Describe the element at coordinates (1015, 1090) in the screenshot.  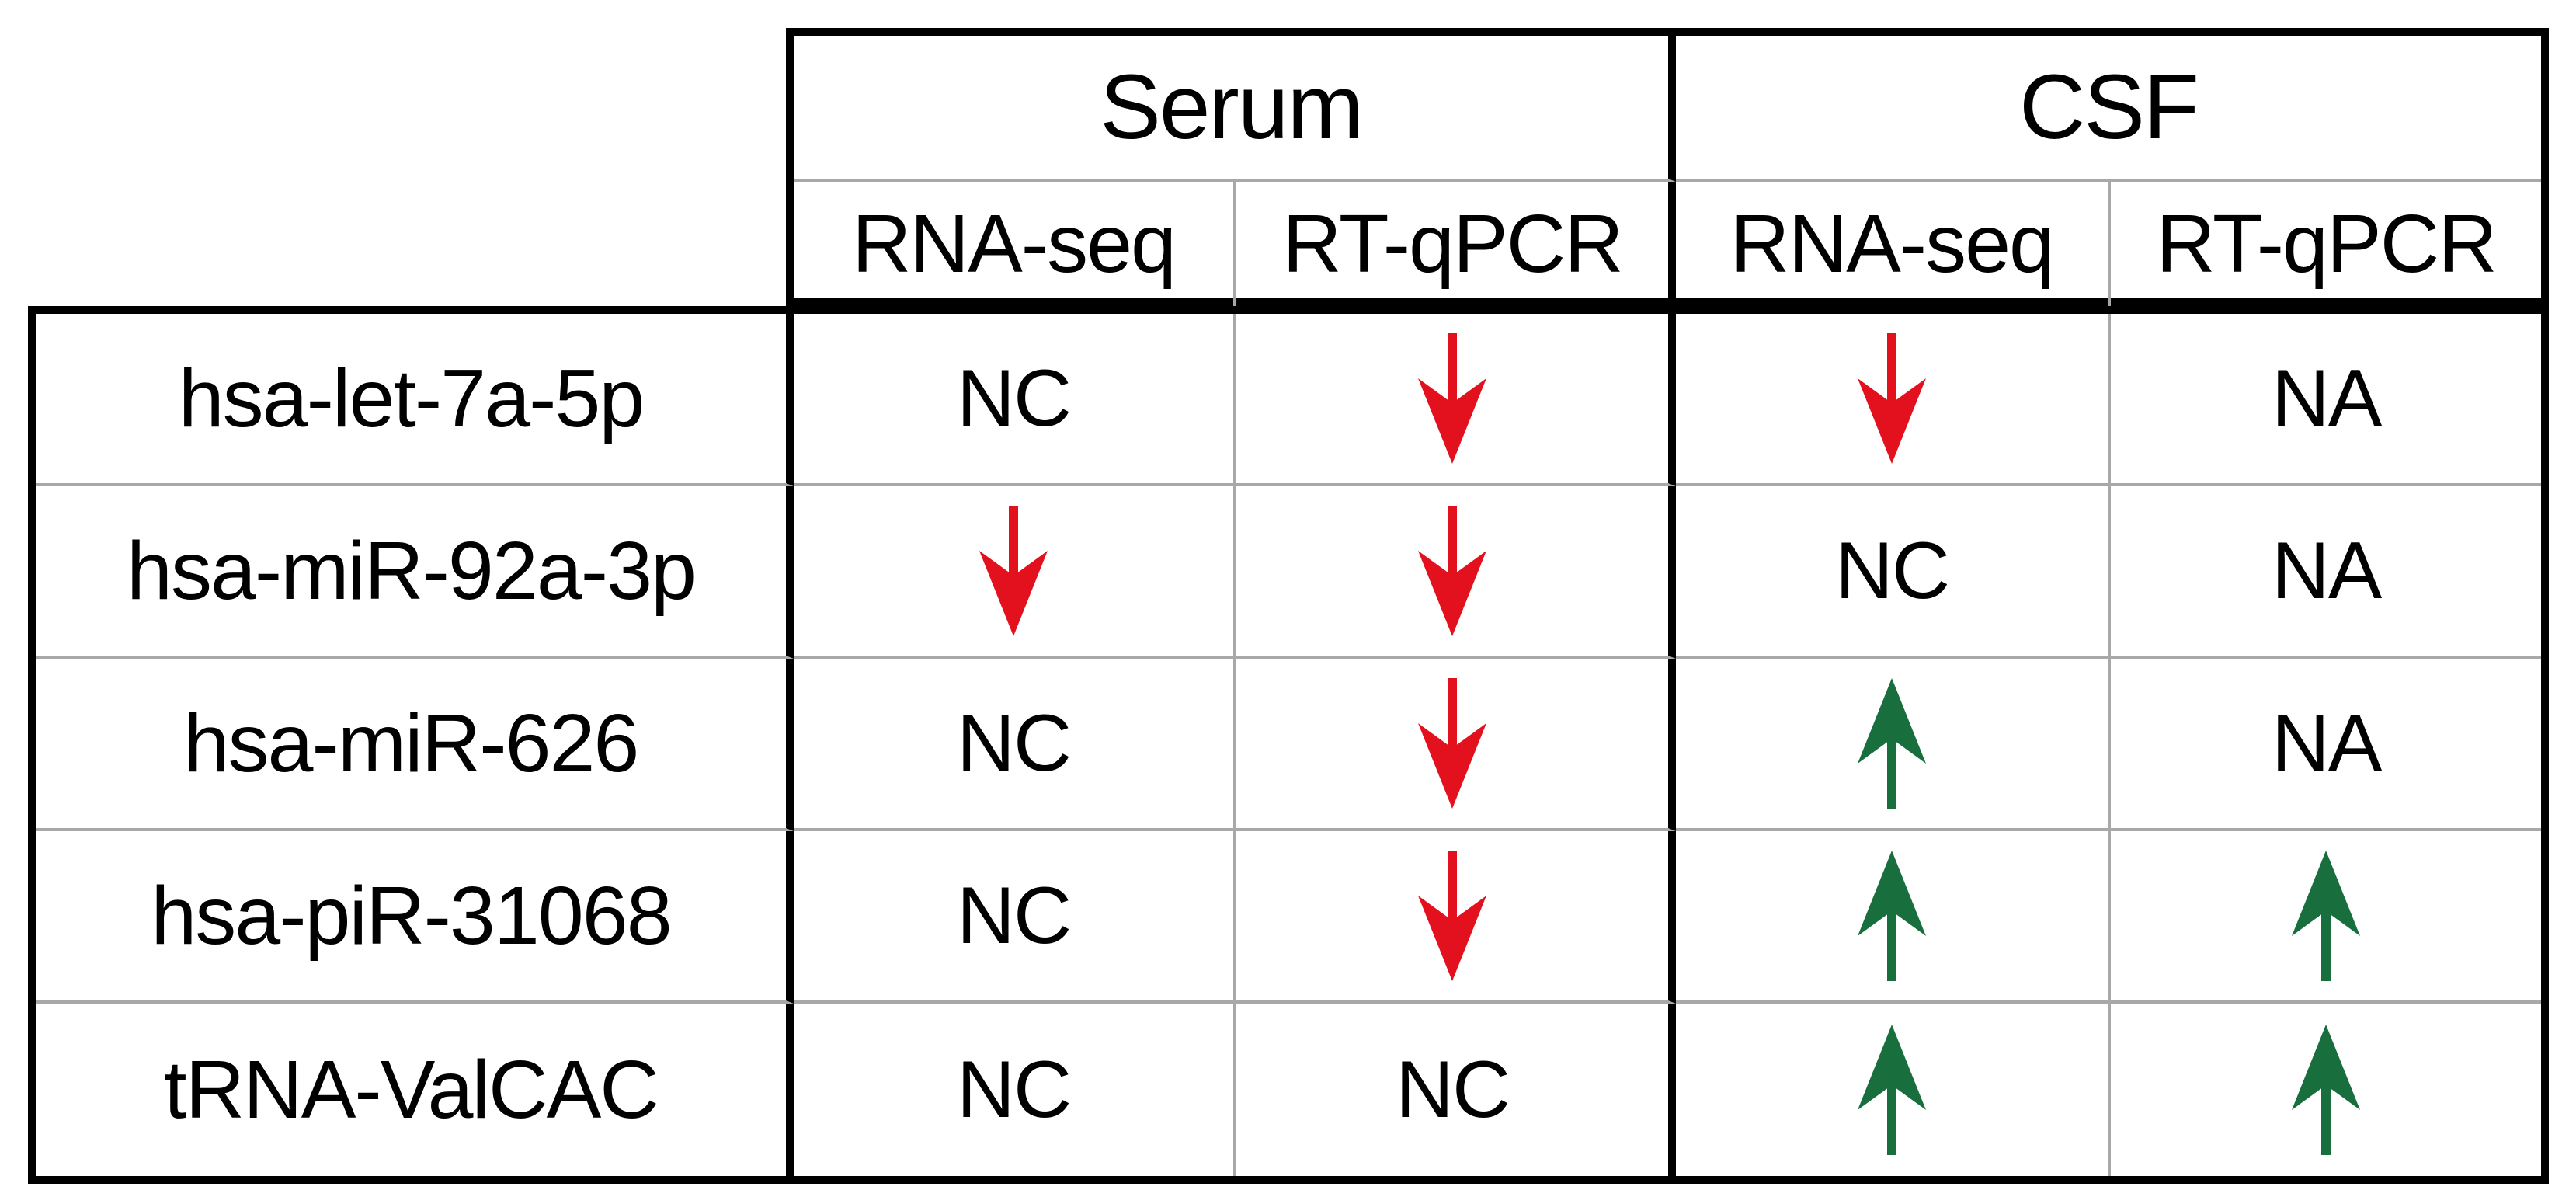
I see `cell-tRNA-ValCAC-serum-rna-seq: NC` at that location.